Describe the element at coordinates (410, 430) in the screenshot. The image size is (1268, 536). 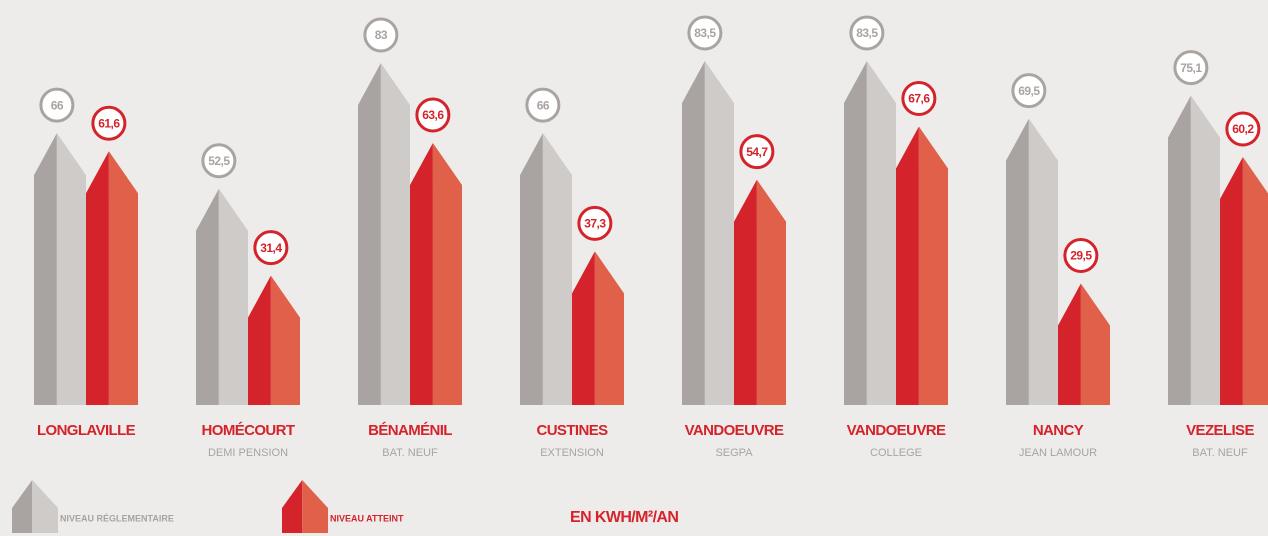
I see `category-label: BÉNAMÉNIL` at that location.